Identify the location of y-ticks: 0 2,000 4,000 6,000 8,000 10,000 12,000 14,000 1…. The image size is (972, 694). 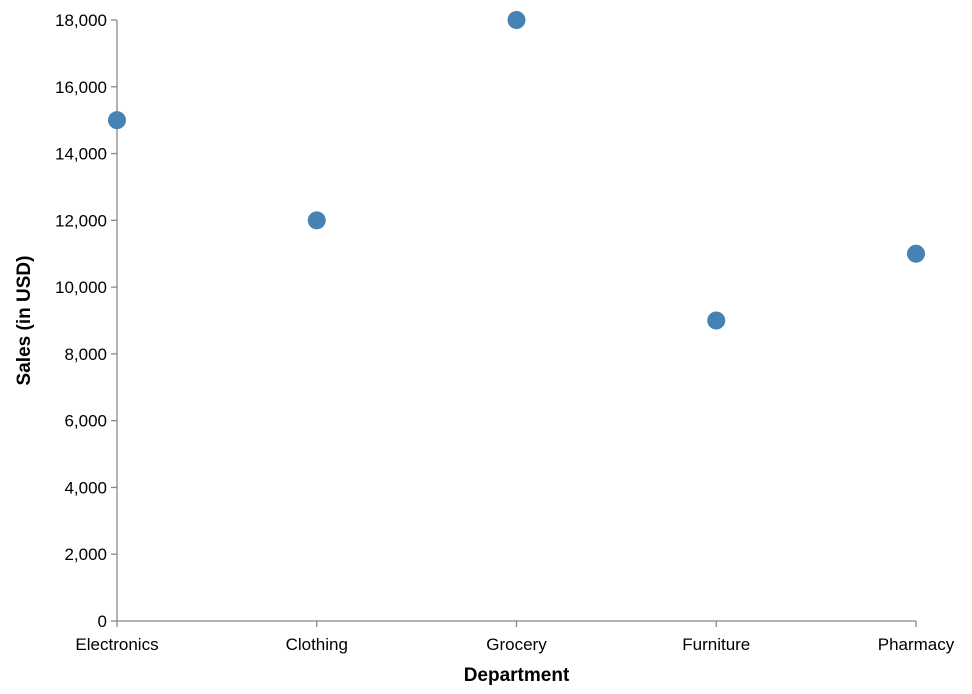
(86, 321).